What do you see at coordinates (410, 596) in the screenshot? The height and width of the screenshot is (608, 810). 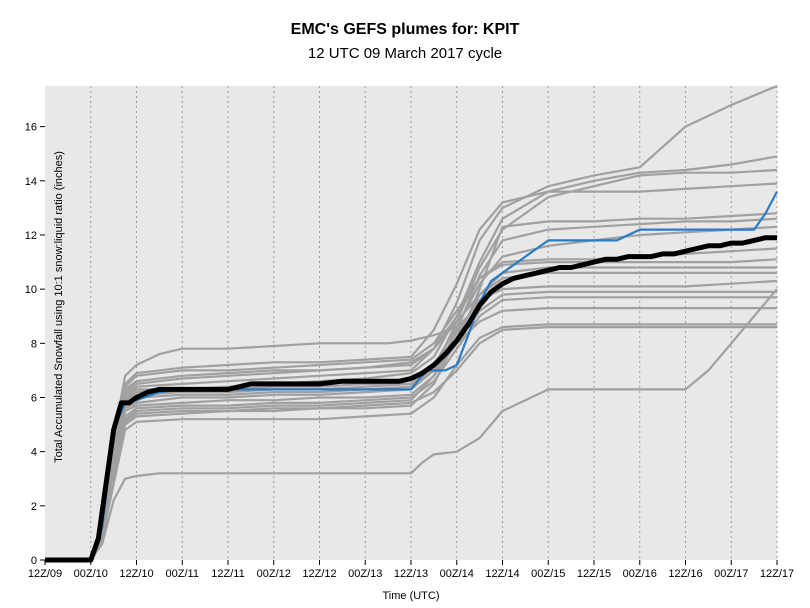 I see `x-axis-label: Time (UTC)` at bounding box center [410, 596].